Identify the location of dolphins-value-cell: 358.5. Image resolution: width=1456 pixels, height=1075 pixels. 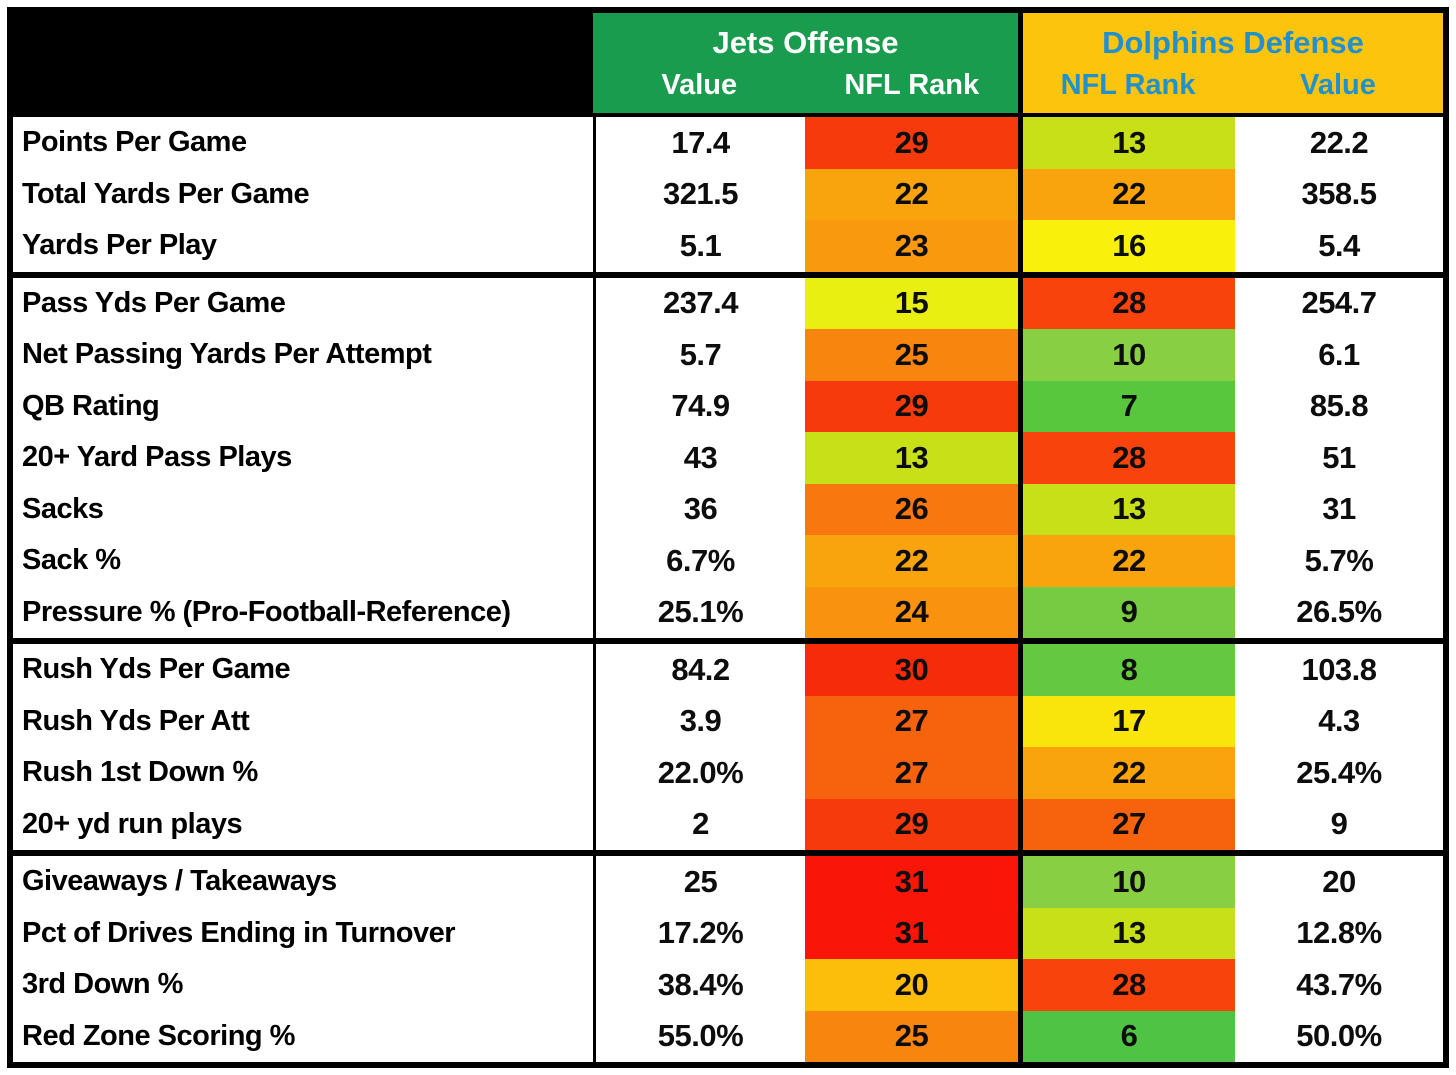
(1339, 194).